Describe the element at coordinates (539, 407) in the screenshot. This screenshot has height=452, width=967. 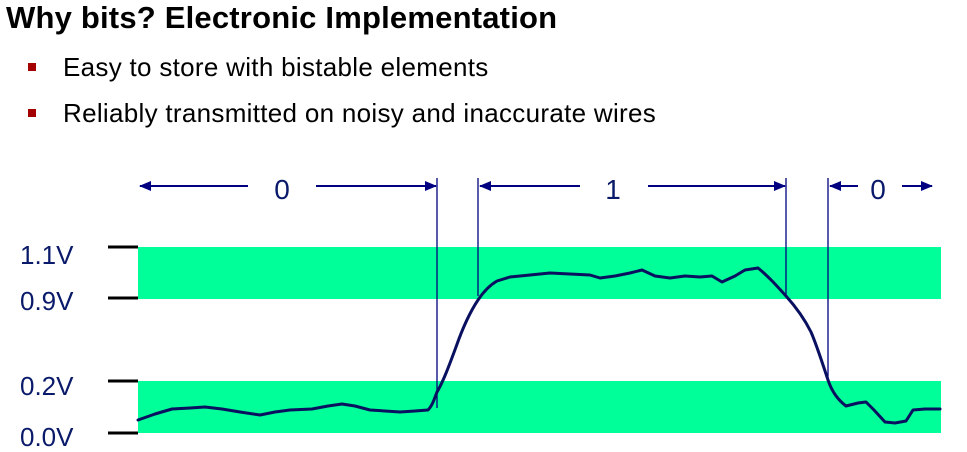
I see `low-voltage-band` at that location.